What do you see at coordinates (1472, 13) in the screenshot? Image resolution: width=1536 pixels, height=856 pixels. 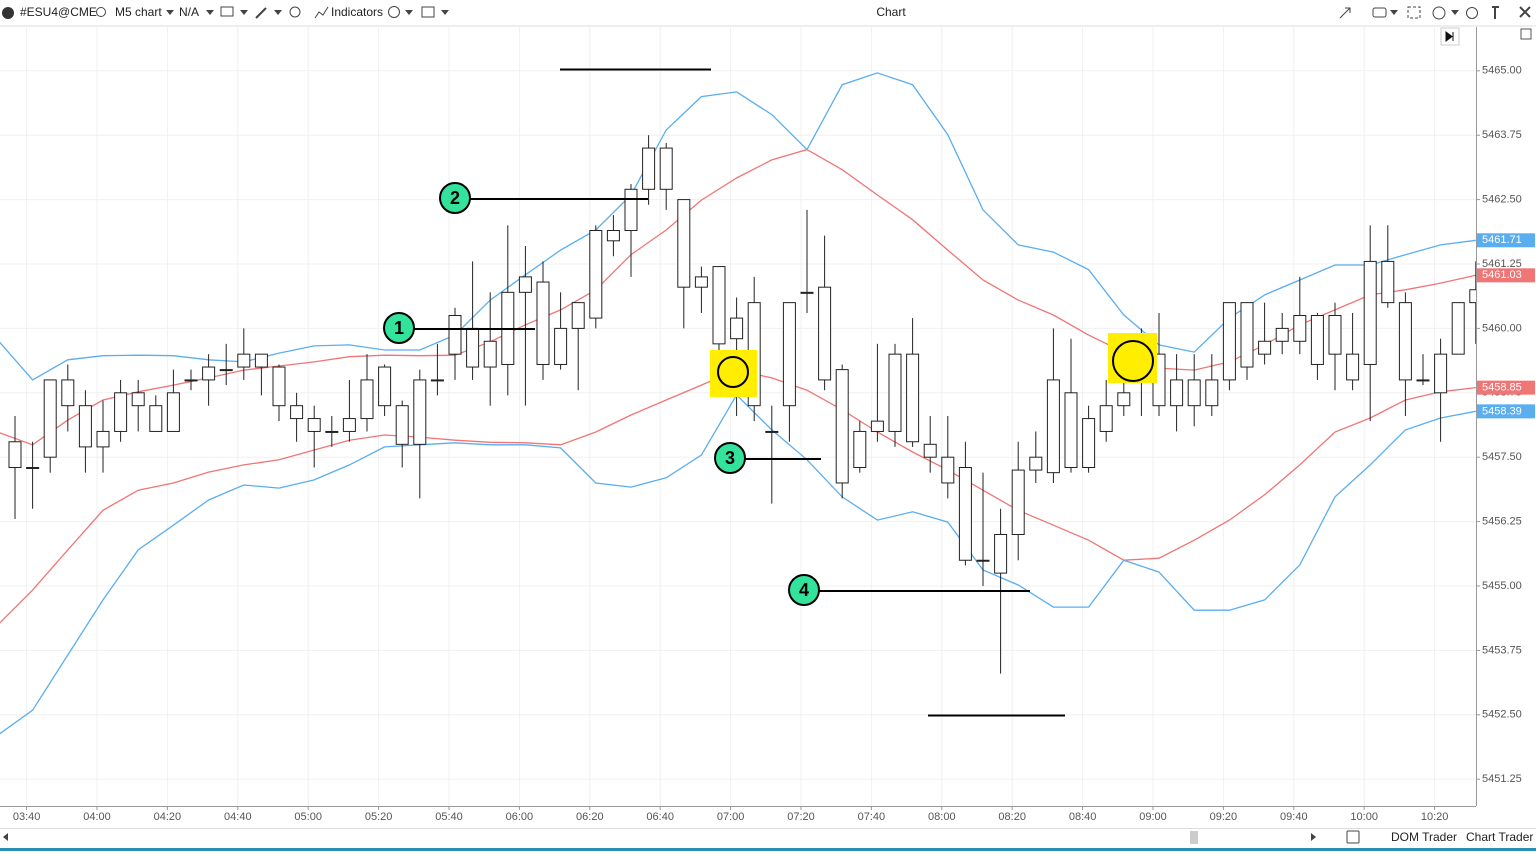 I see `settings-icon` at bounding box center [1472, 13].